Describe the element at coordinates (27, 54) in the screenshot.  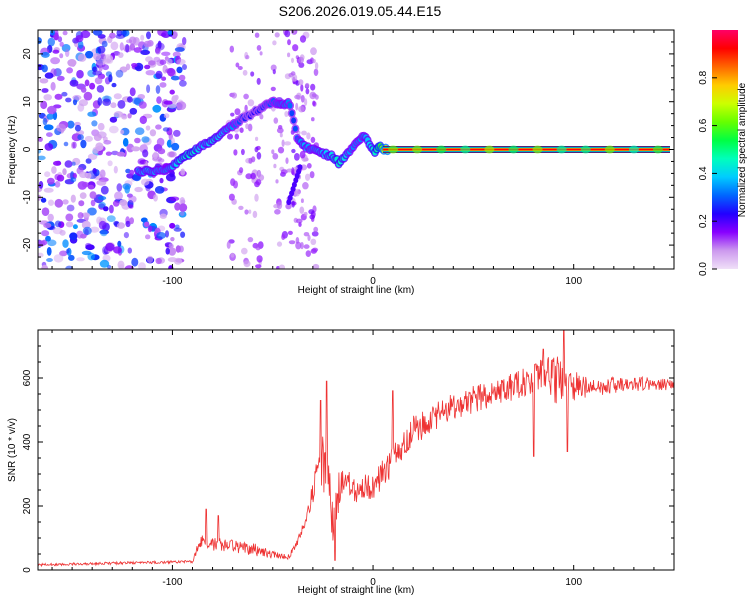
I see `spectrogram-y-tick-label: 20` at that location.